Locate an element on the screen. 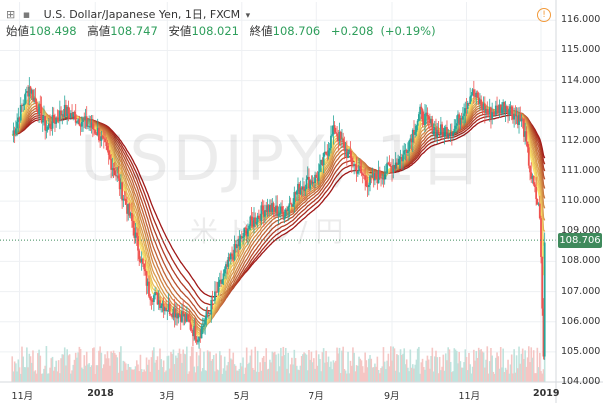 The width and height of the screenshot is (603, 403). change-value: +0.208 is located at coordinates (352, 31).